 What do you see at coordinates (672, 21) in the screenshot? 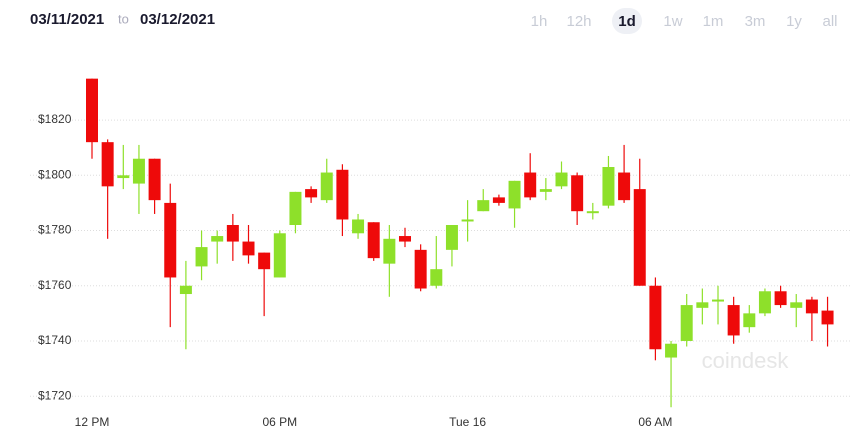
I see `range-button: 1w` at bounding box center [672, 21].